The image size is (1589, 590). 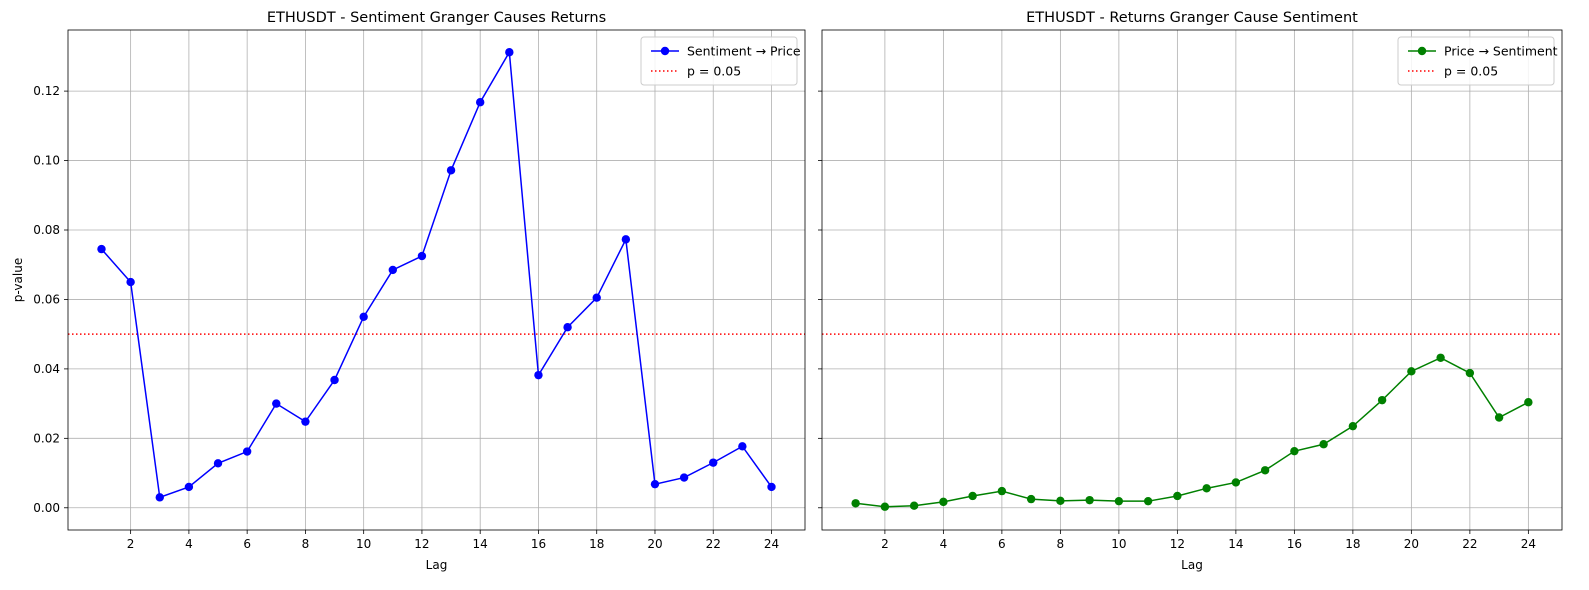 What do you see at coordinates (46, 438) in the screenshot?
I see `y-tick-label: 0.02` at bounding box center [46, 438].